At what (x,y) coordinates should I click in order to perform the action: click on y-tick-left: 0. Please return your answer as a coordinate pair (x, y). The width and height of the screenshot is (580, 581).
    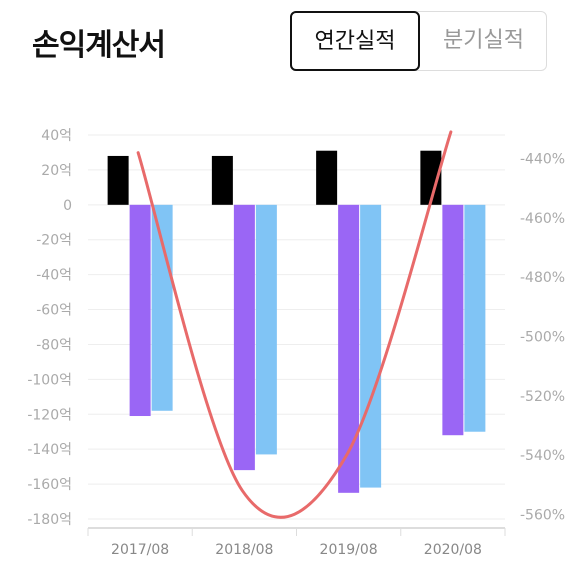
    Looking at the image, I should click on (67, 206).